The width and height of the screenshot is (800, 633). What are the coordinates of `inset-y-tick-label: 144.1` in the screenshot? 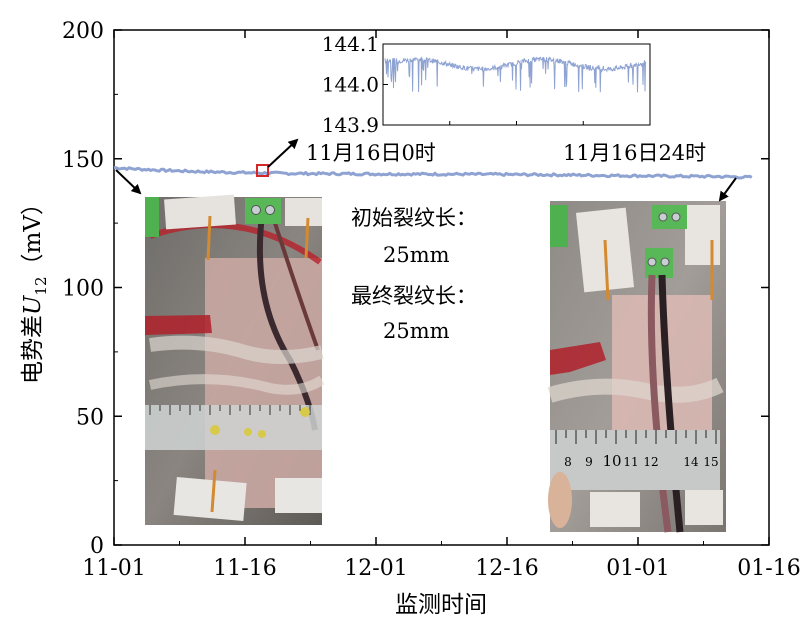 It's located at (350, 44).